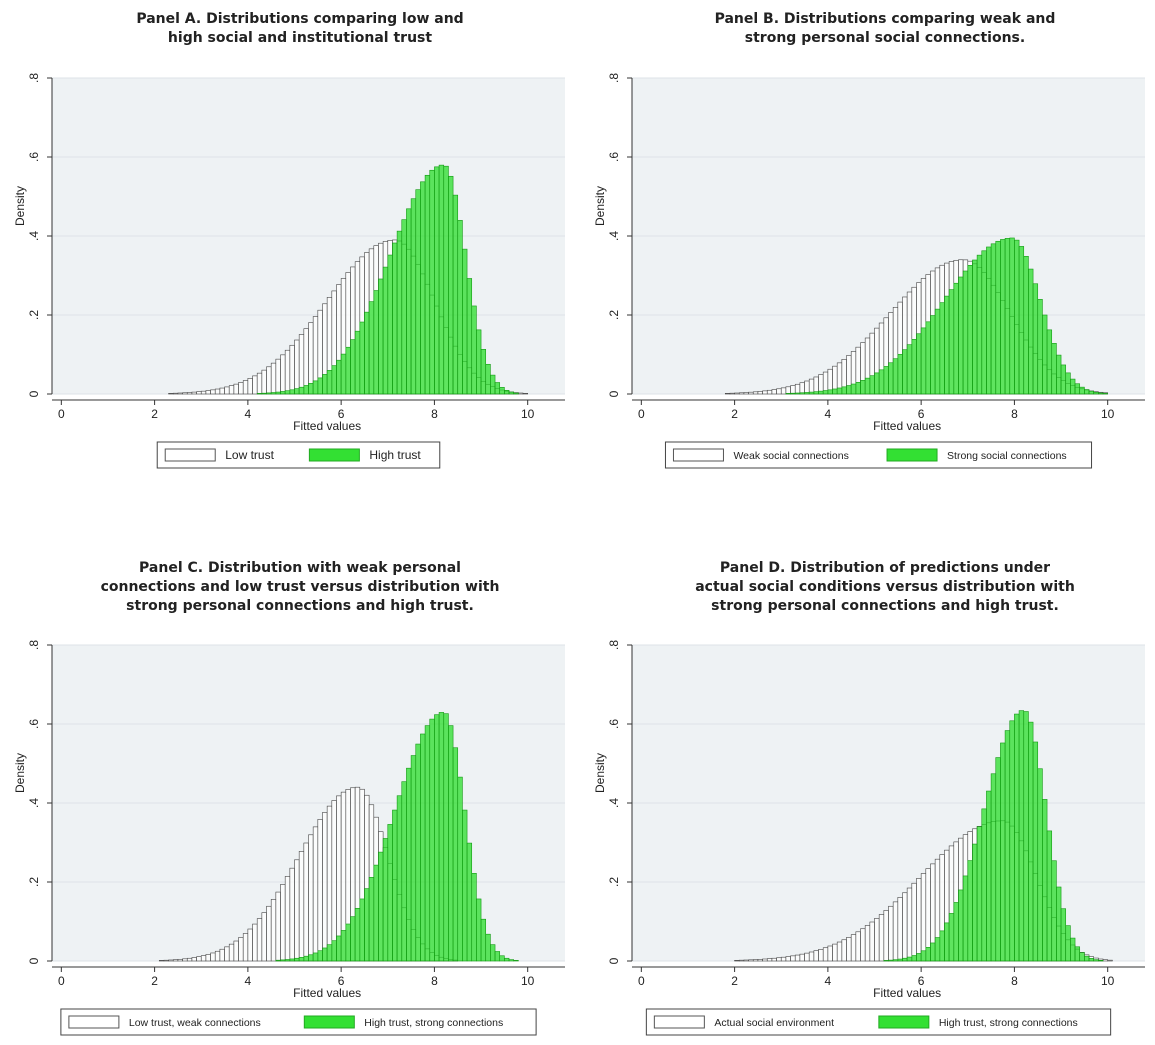  Describe the element at coordinates (921, 981) in the screenshot. I see `x-tick-label: 6` at that location.